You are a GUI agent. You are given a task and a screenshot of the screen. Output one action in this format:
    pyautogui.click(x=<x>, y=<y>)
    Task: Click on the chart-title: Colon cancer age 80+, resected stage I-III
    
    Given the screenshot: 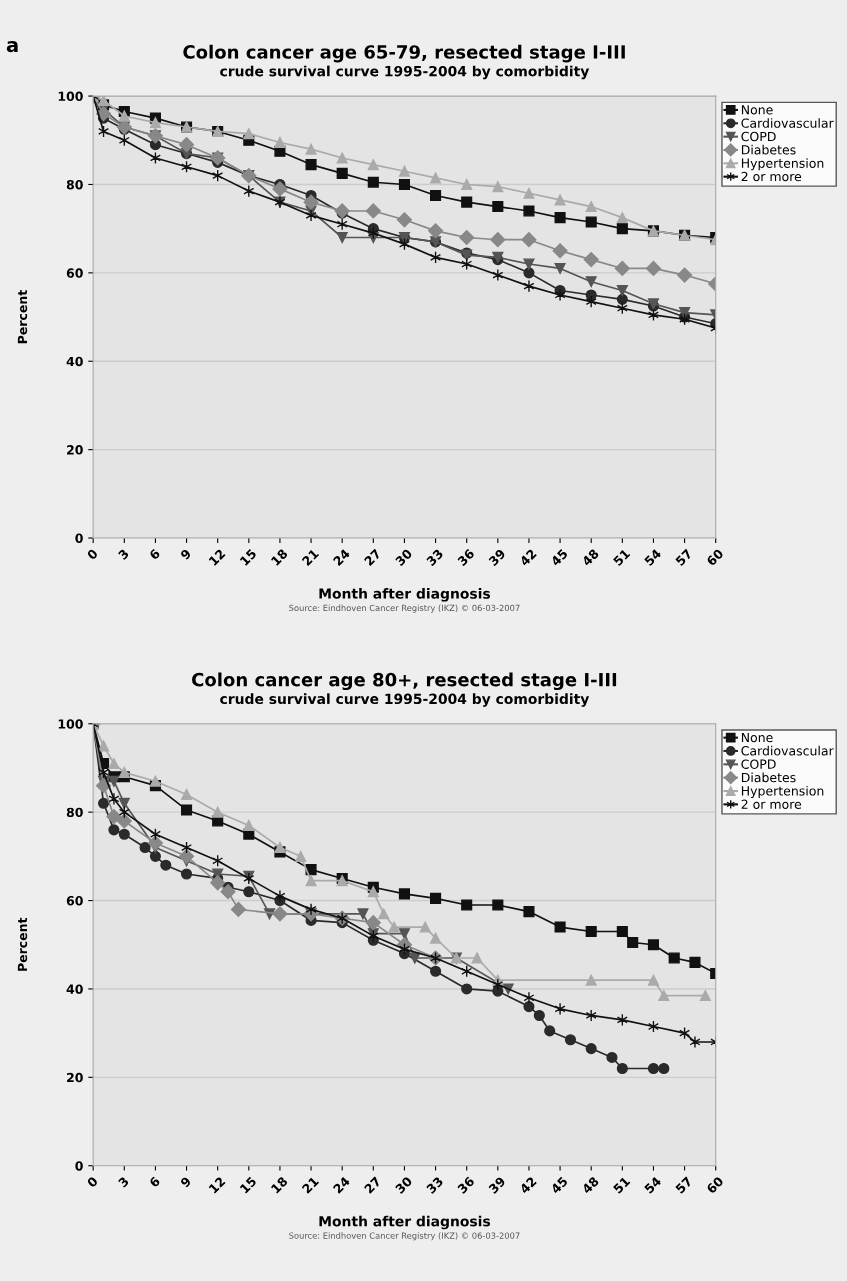 What is the action you would take?
    pyautogui.click(x=404, y=681)
    